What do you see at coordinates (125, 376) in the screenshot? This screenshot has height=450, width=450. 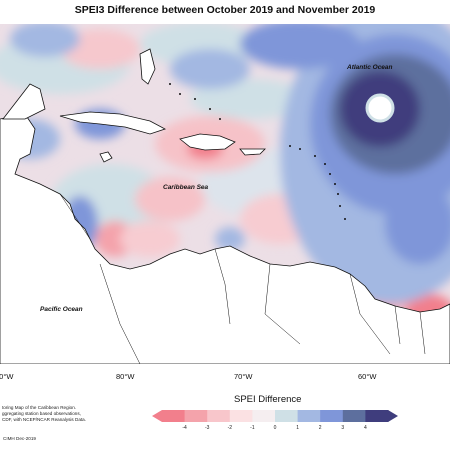 I see `lon-label-80w: 80°W` at bounding box center [125, 376].